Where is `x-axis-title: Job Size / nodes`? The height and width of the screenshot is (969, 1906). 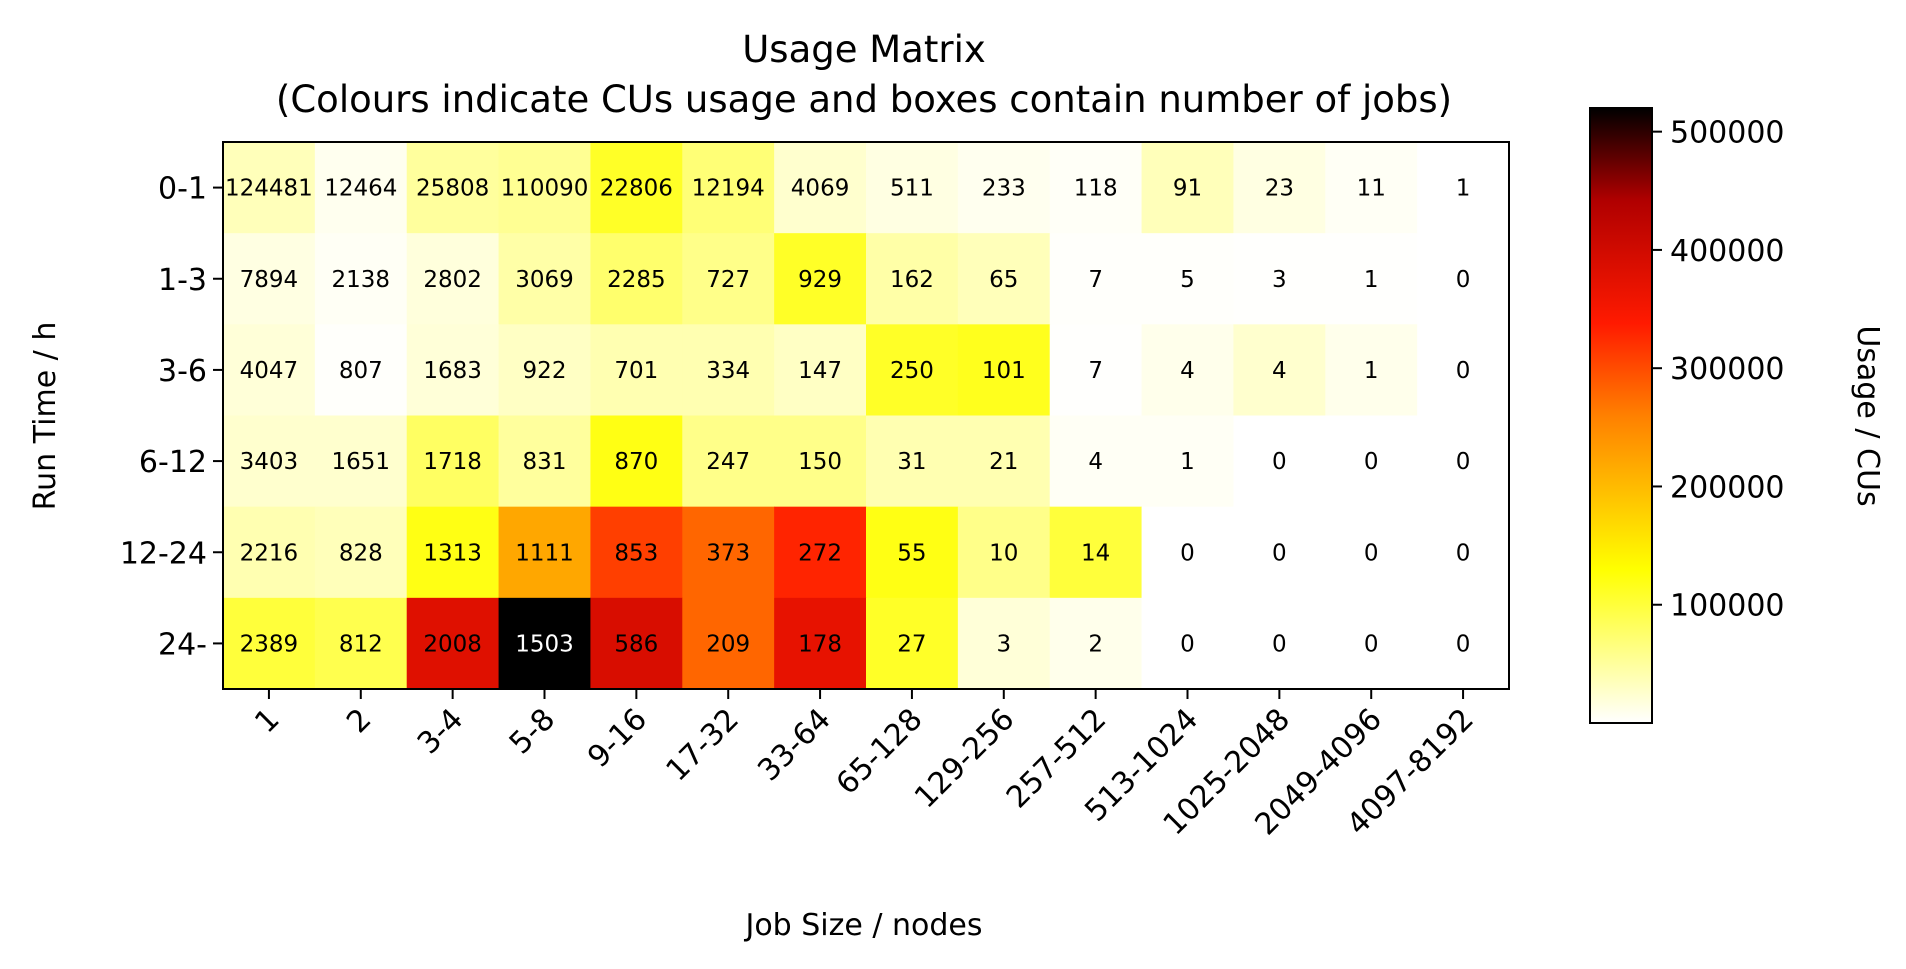 x-axis-title: Job Size / nodes is located at coordinates (862, 925).